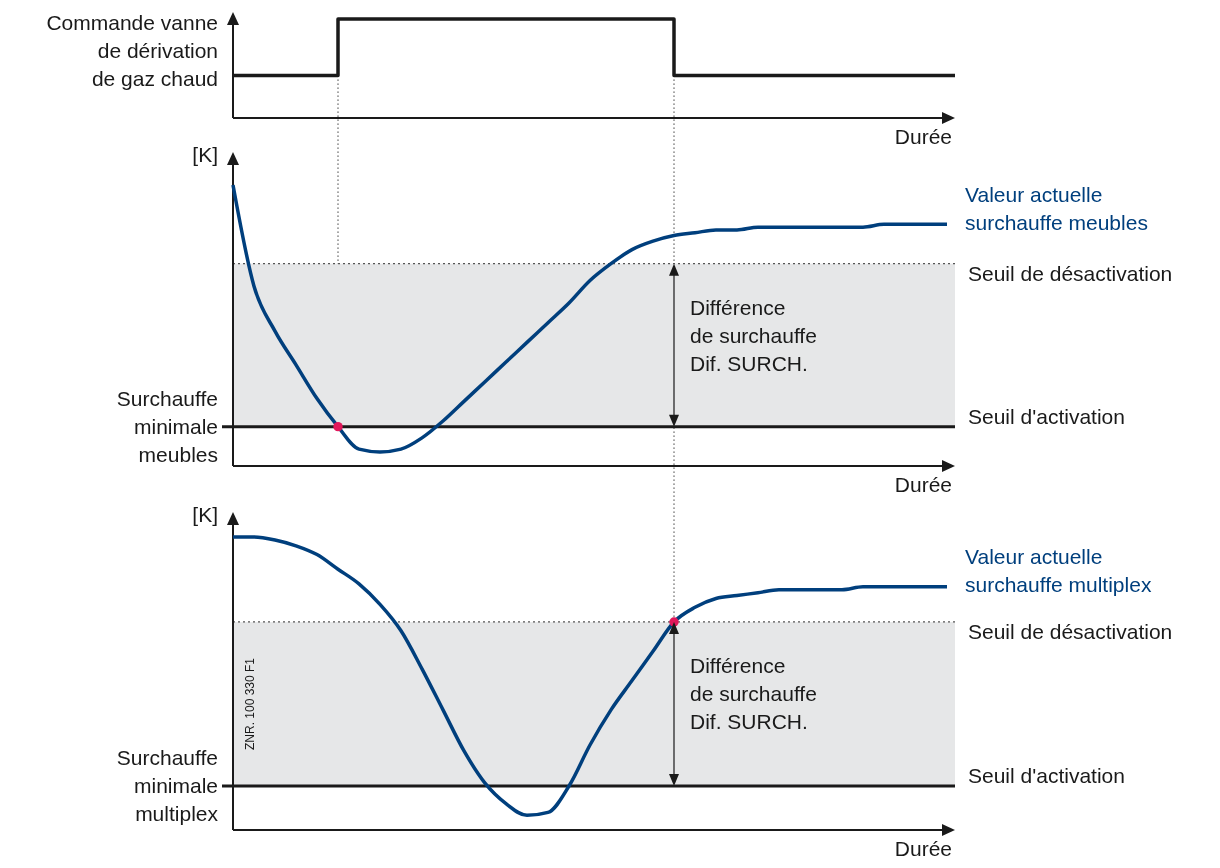 The image size is (1220, 868). What do you see at coordinates (132, 50) in the screenshot?
I see `y-axis-title: Commande vanne de dérivation de gaz chaud` at bounding box center [132, 50].